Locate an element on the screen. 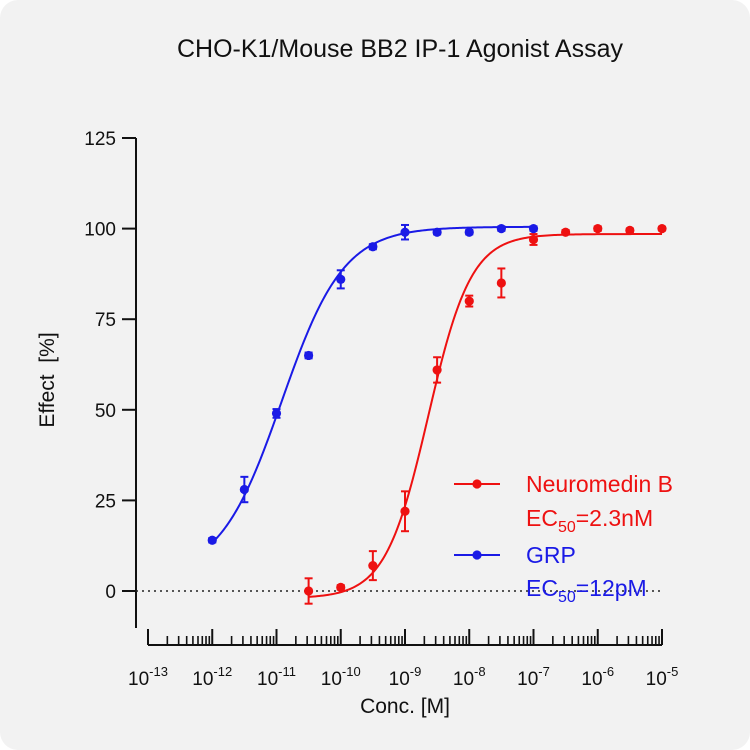 The image size is (750, 750). x-axis-label: Conc. [M] is located at coordinates (405, 706).